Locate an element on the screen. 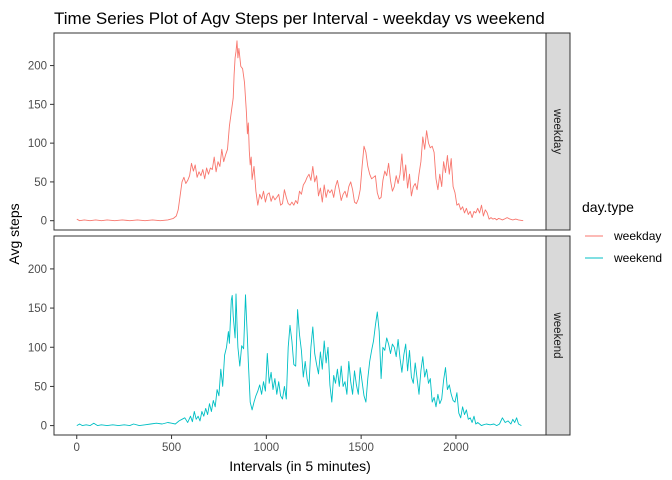 The width and height of the screenshot is (672, 480). x-axis-title: Intervals (in 5 minutes) is located at coordinates (300, 466).